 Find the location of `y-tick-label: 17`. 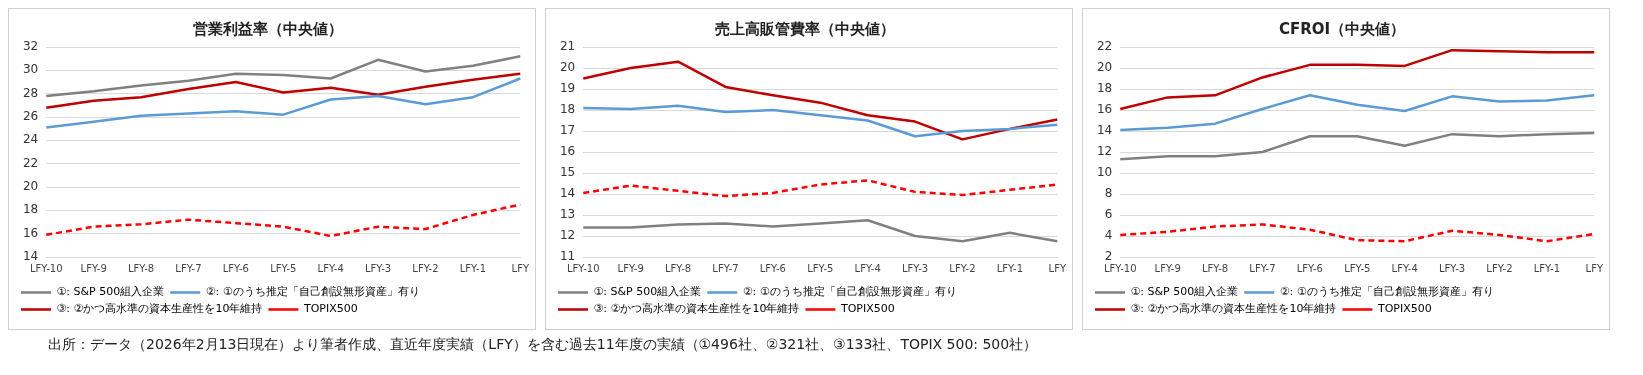

y-tick-label: 17 is located at coordinates (567, 130).